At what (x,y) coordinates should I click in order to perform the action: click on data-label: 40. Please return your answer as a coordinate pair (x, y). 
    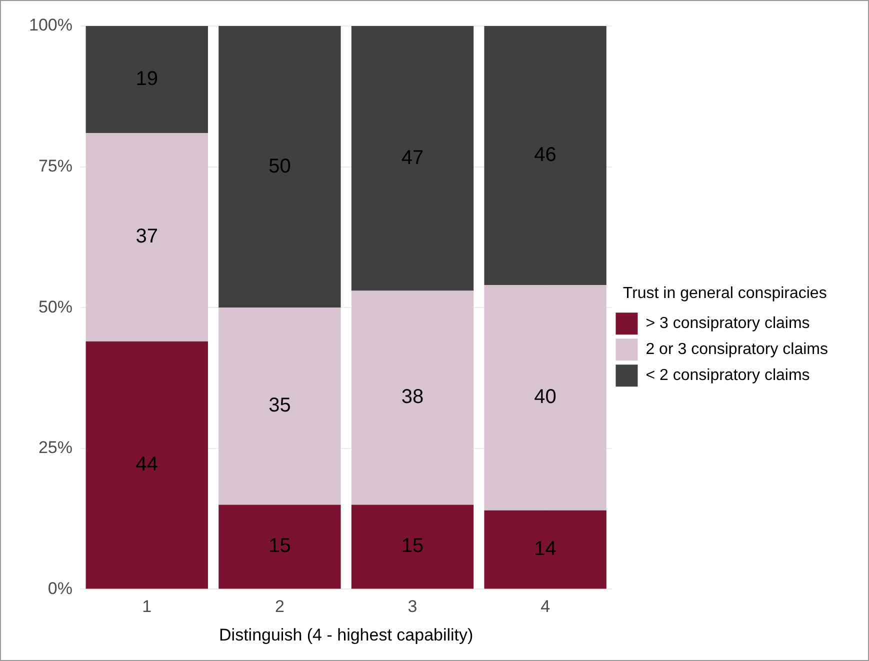
    Looking at the image, I should click on (545, 397).